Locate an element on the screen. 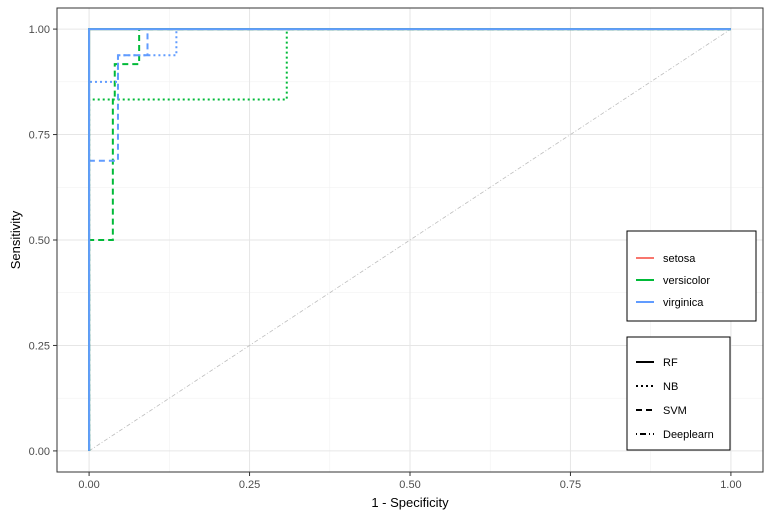  legend-color-box is located at coordinates (691, 276).